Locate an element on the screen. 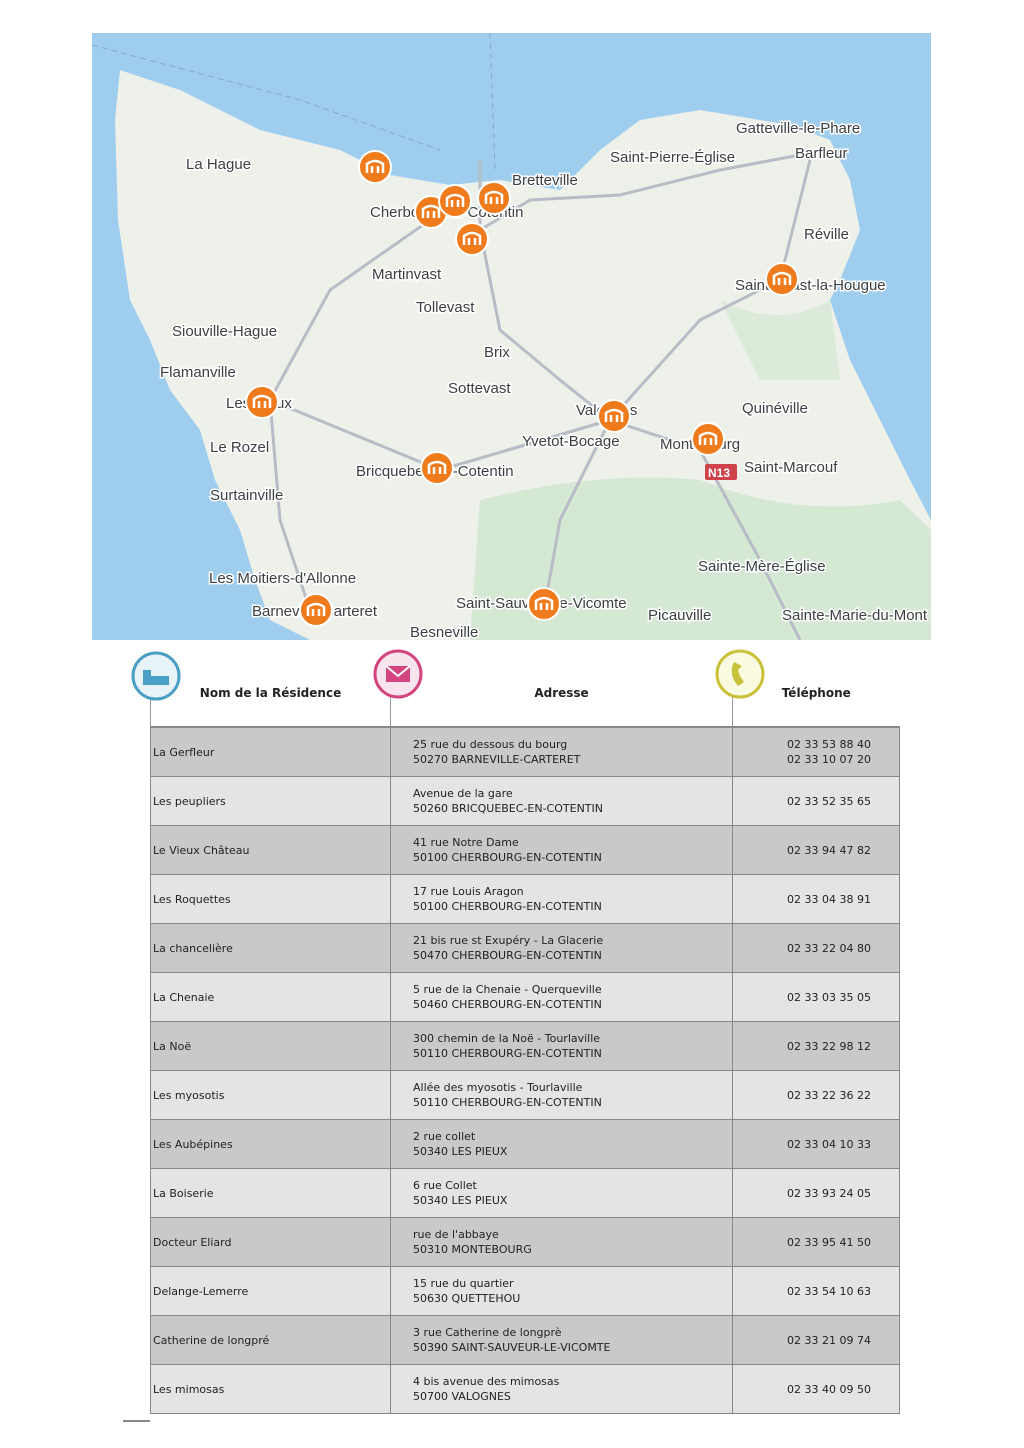  residence-phone: 02 33 03 35 05 is located at coordinates (816, 997).